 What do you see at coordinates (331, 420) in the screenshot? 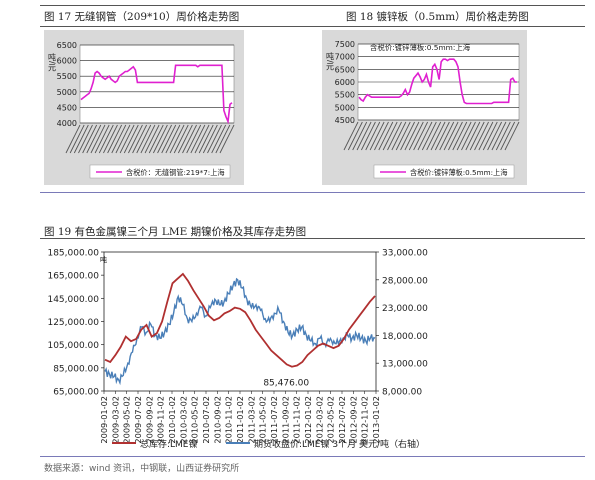
I see `fig19-xtick-label: 2012-05-02` at bounding box center [331, 420].